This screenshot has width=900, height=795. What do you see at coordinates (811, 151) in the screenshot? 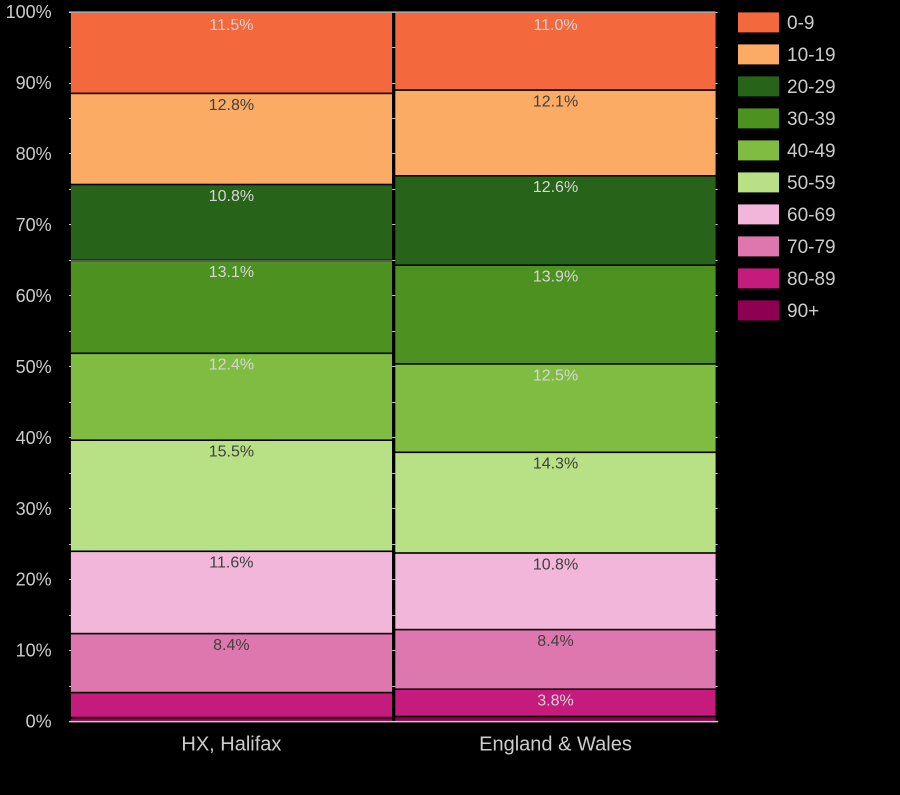
I see `svg-text: 40-49` at bounding box center [811, 151].